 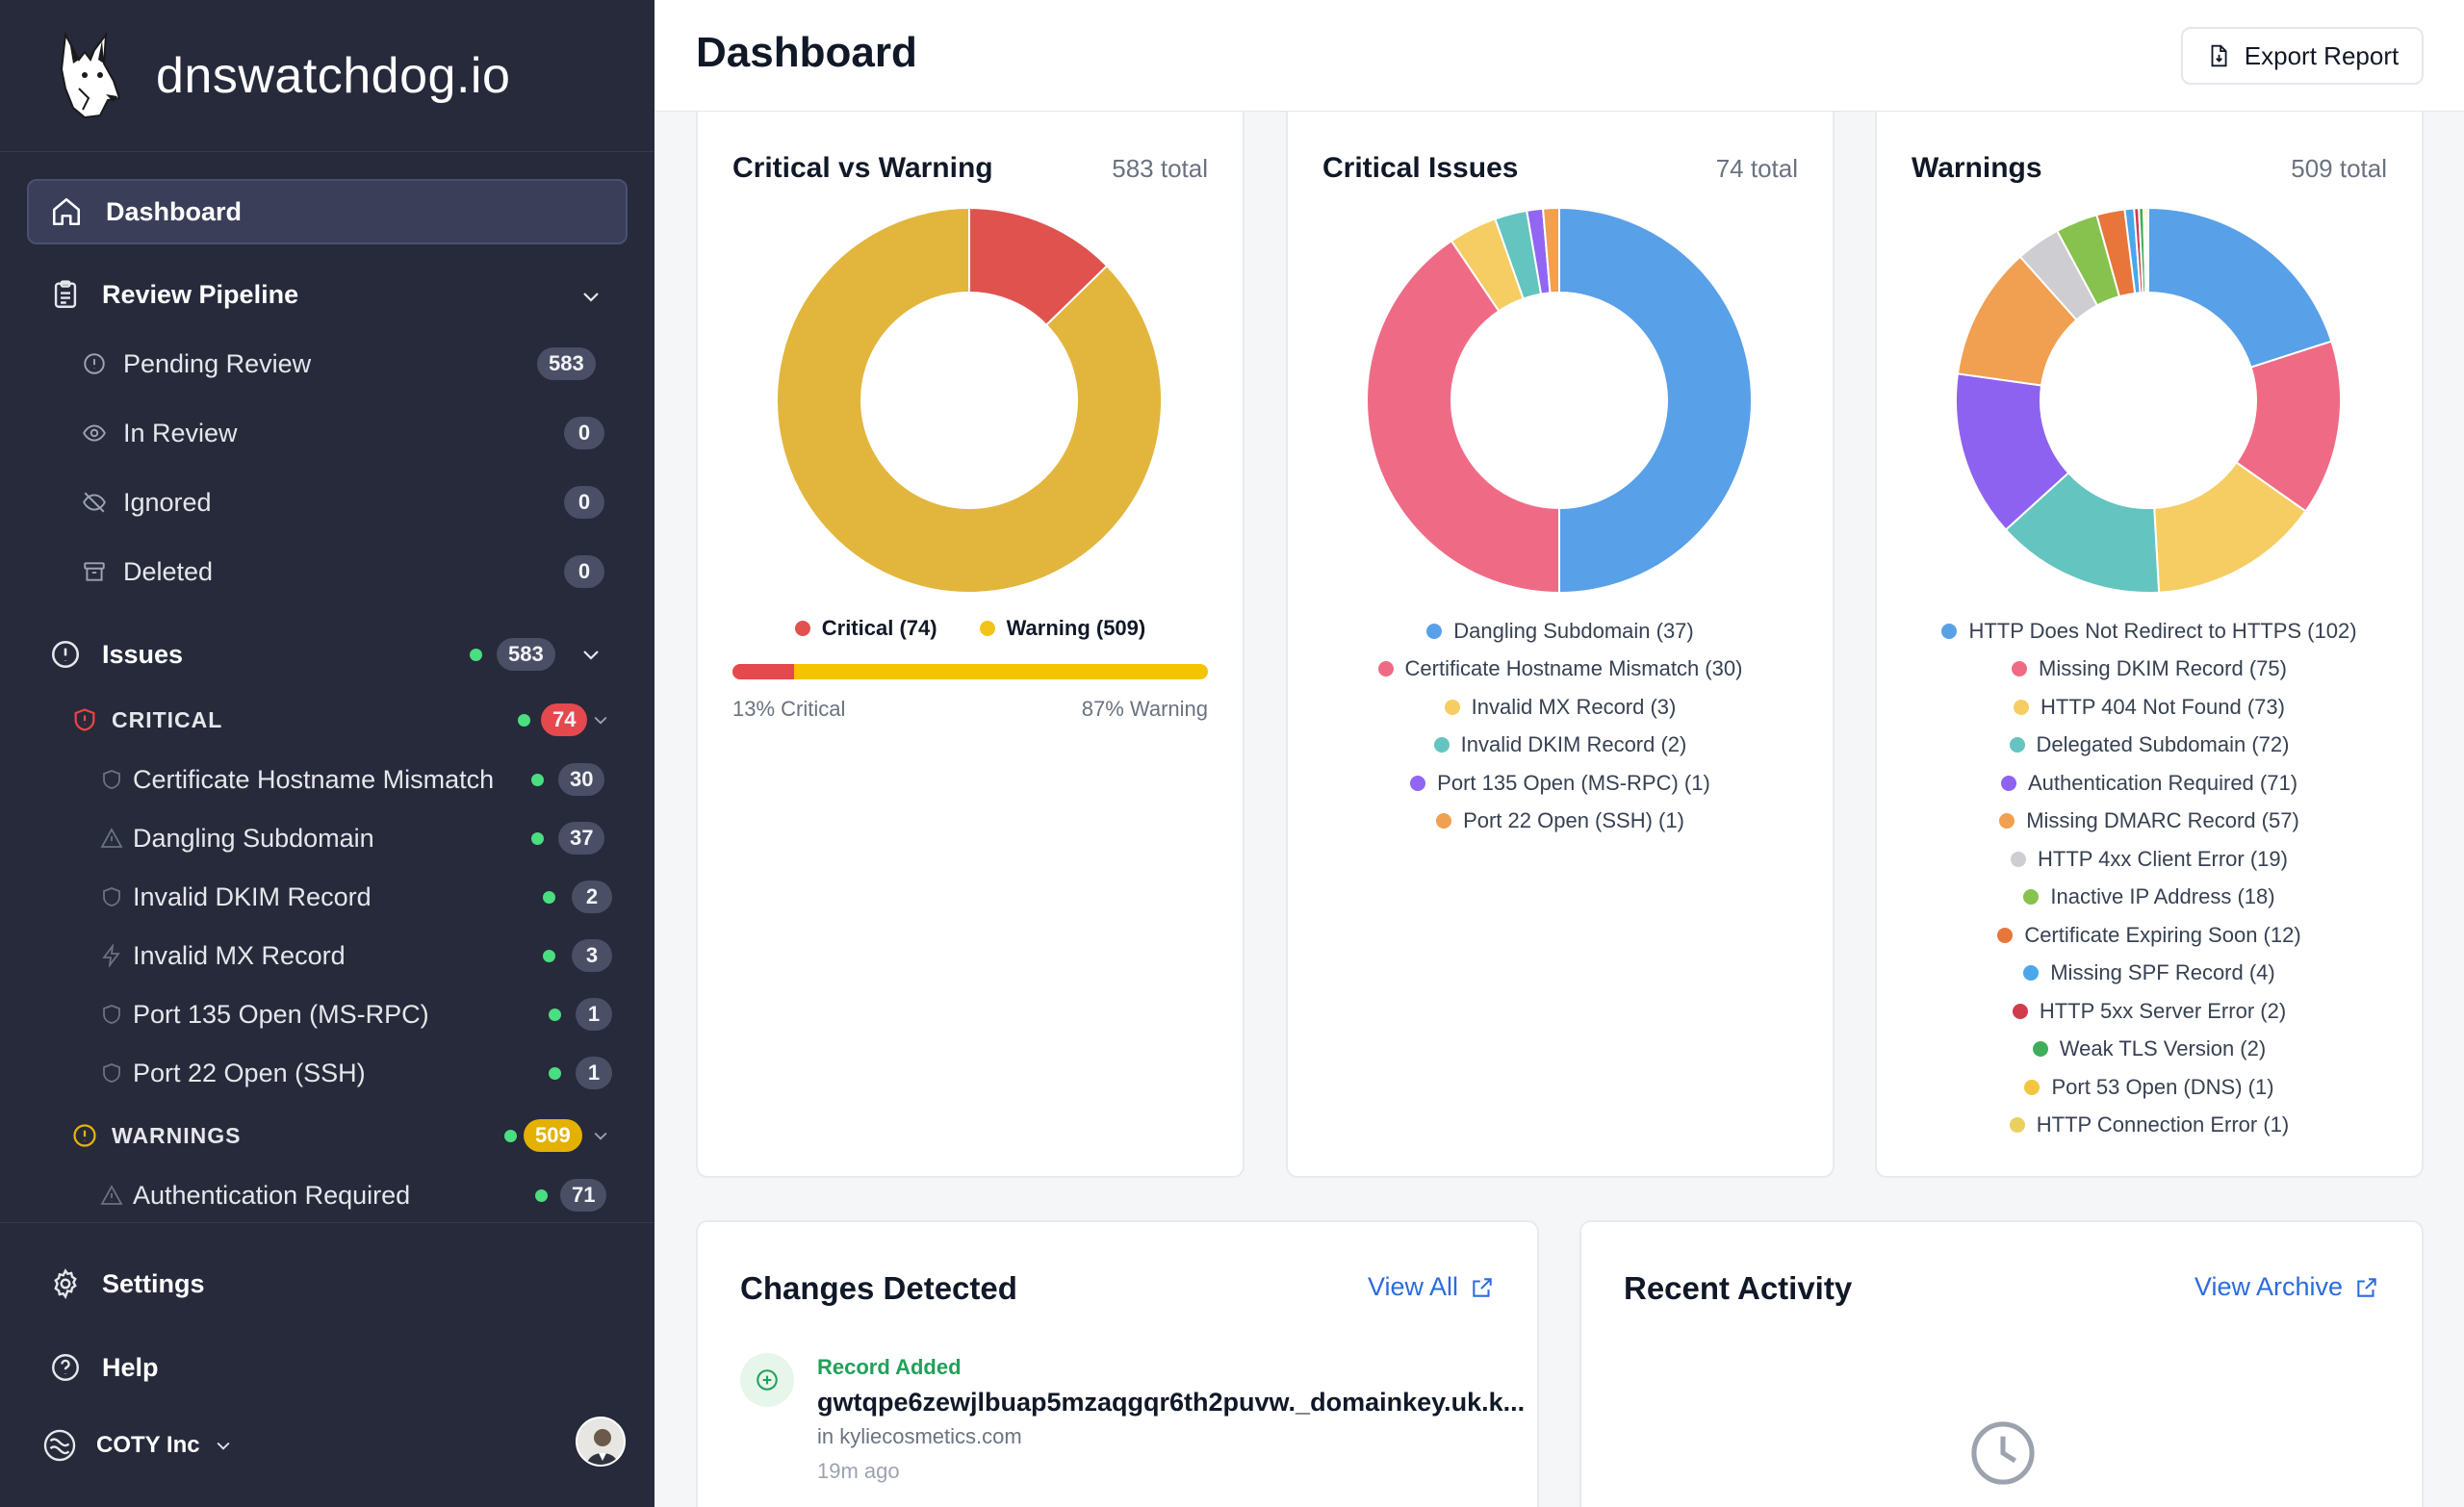 What do you see at coordinates (889, 1367) in the screenshot?
I see `change-type: Record Added` at bounding box center [889, 1367].